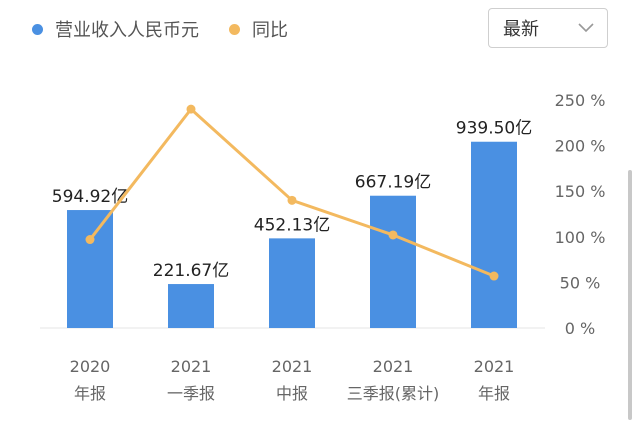 Image resolution: width=640 pixels, height=432 pixels. I want to click on category-label-1-1: 一季报, so click(191, 393).